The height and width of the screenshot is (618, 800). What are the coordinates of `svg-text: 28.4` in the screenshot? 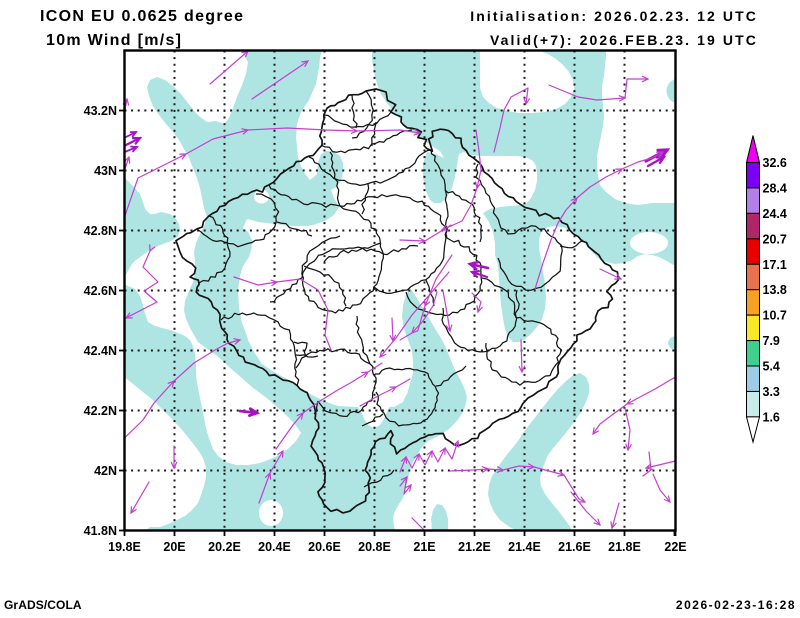 It's located at (775, 188).